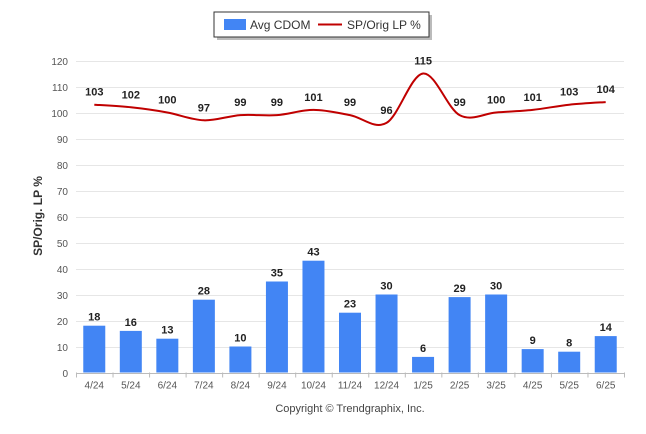 Image resolution: width=646 pixels, height=434 pixels. What do you see at coordinates (63, 322) in the screenshot?
I see `y-tick-label: 20` at bounding box center [63, 322].